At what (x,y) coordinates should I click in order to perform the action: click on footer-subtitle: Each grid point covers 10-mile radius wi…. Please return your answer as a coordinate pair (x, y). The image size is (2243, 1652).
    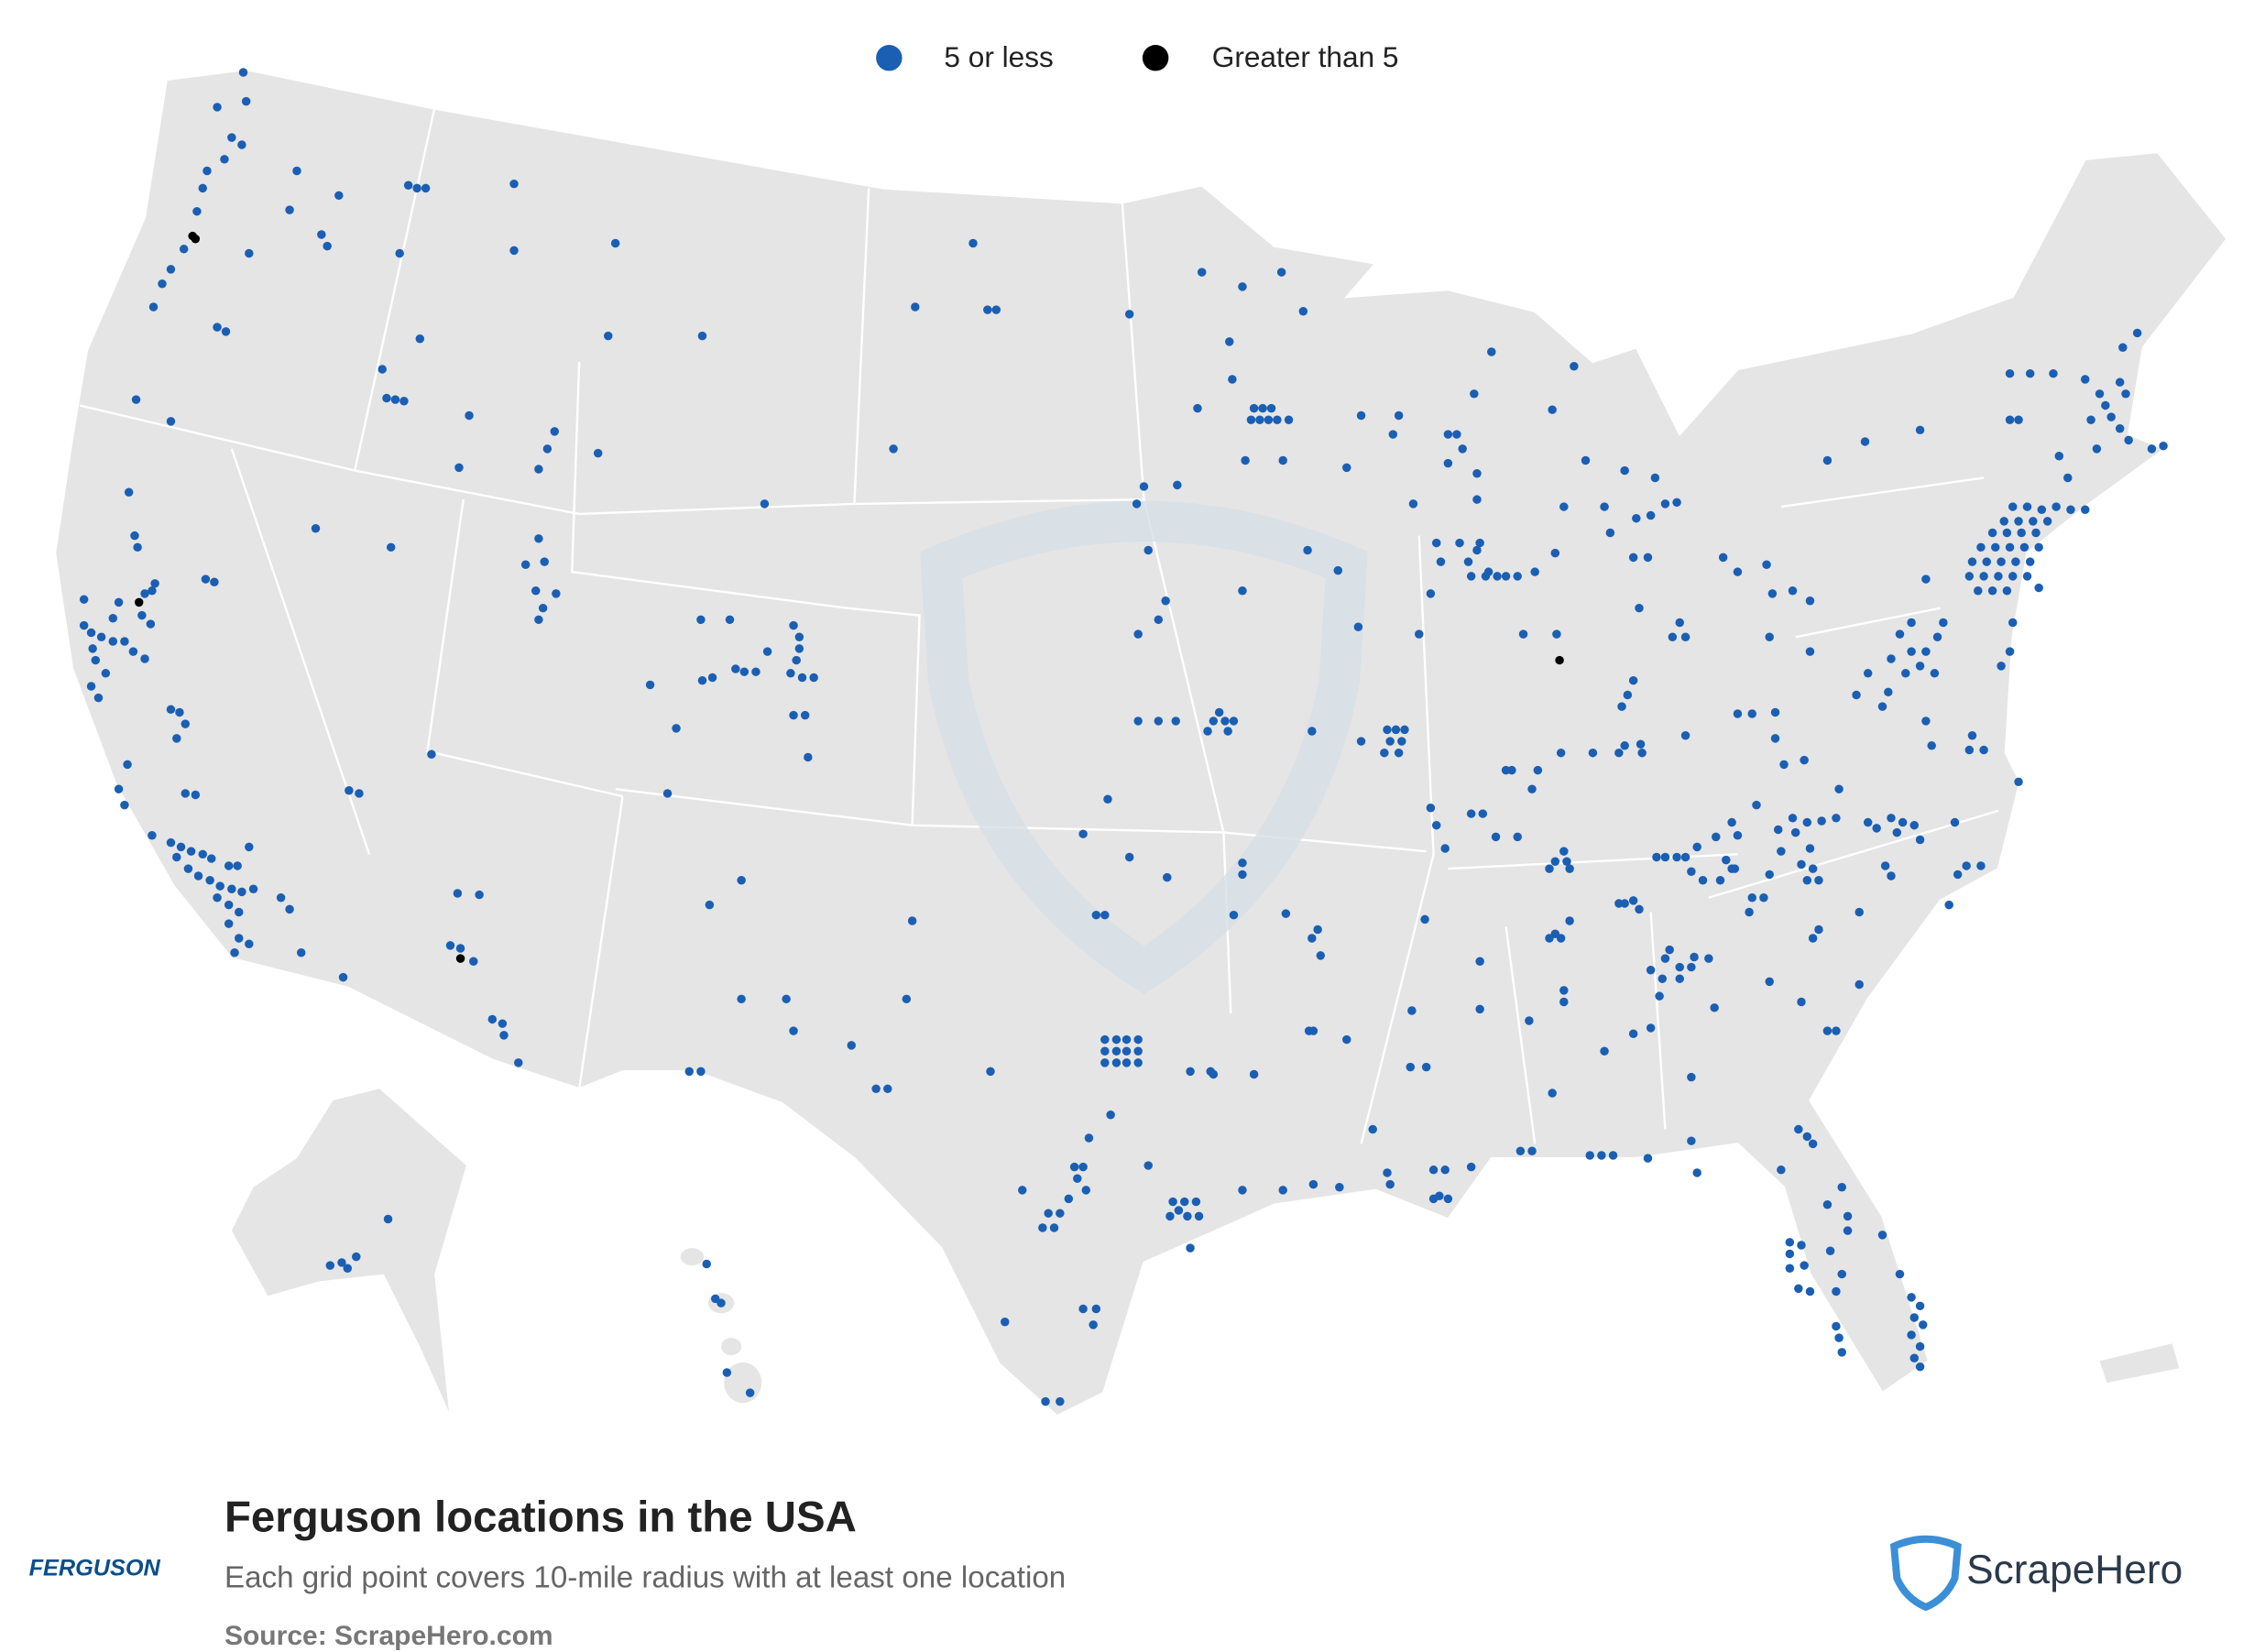
    Looking at the image, I should click on (645, 1578).